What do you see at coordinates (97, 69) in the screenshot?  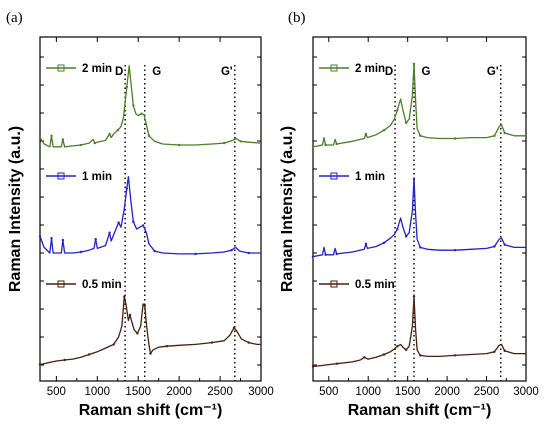 I see `legend-label: 2 min` at bounding box center [97, 69].